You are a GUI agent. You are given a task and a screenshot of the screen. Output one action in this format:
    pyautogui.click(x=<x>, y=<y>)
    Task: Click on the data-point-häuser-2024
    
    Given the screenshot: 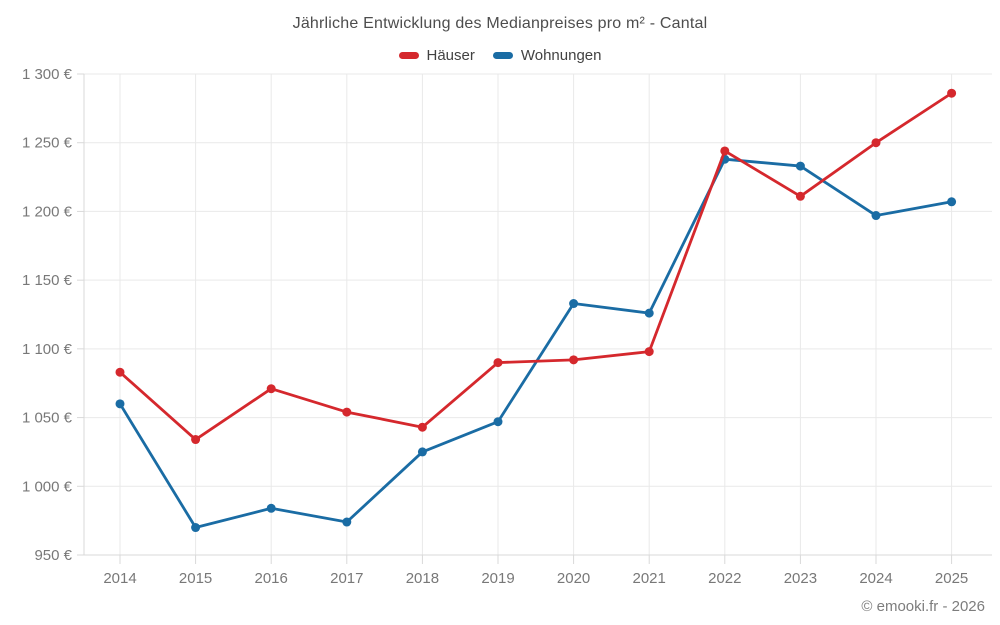 What is the action you would take?
    pyautogui.click(x=876, y=143)
    